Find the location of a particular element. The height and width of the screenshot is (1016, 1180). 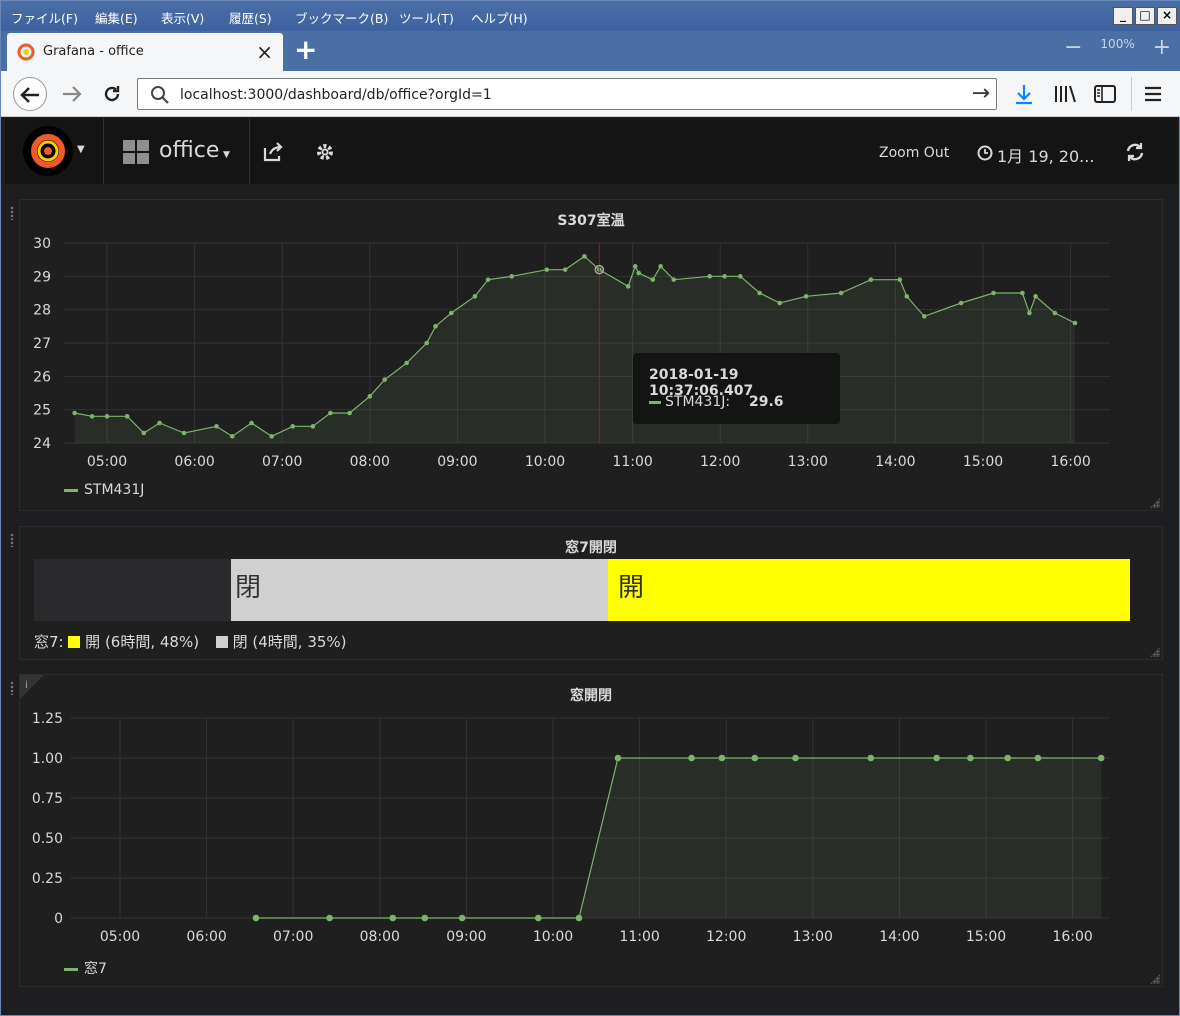

menu-bookmarks: ブックマーク(B) is located at coordinates (342, 18).